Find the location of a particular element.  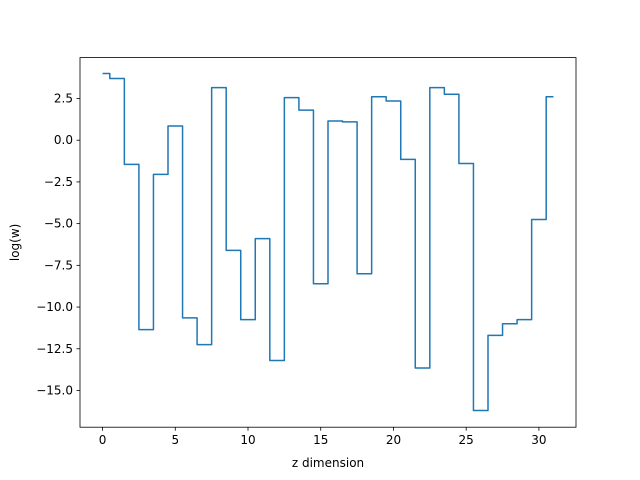

x-axis-label: z dimension is located at coordinates (328, 463).